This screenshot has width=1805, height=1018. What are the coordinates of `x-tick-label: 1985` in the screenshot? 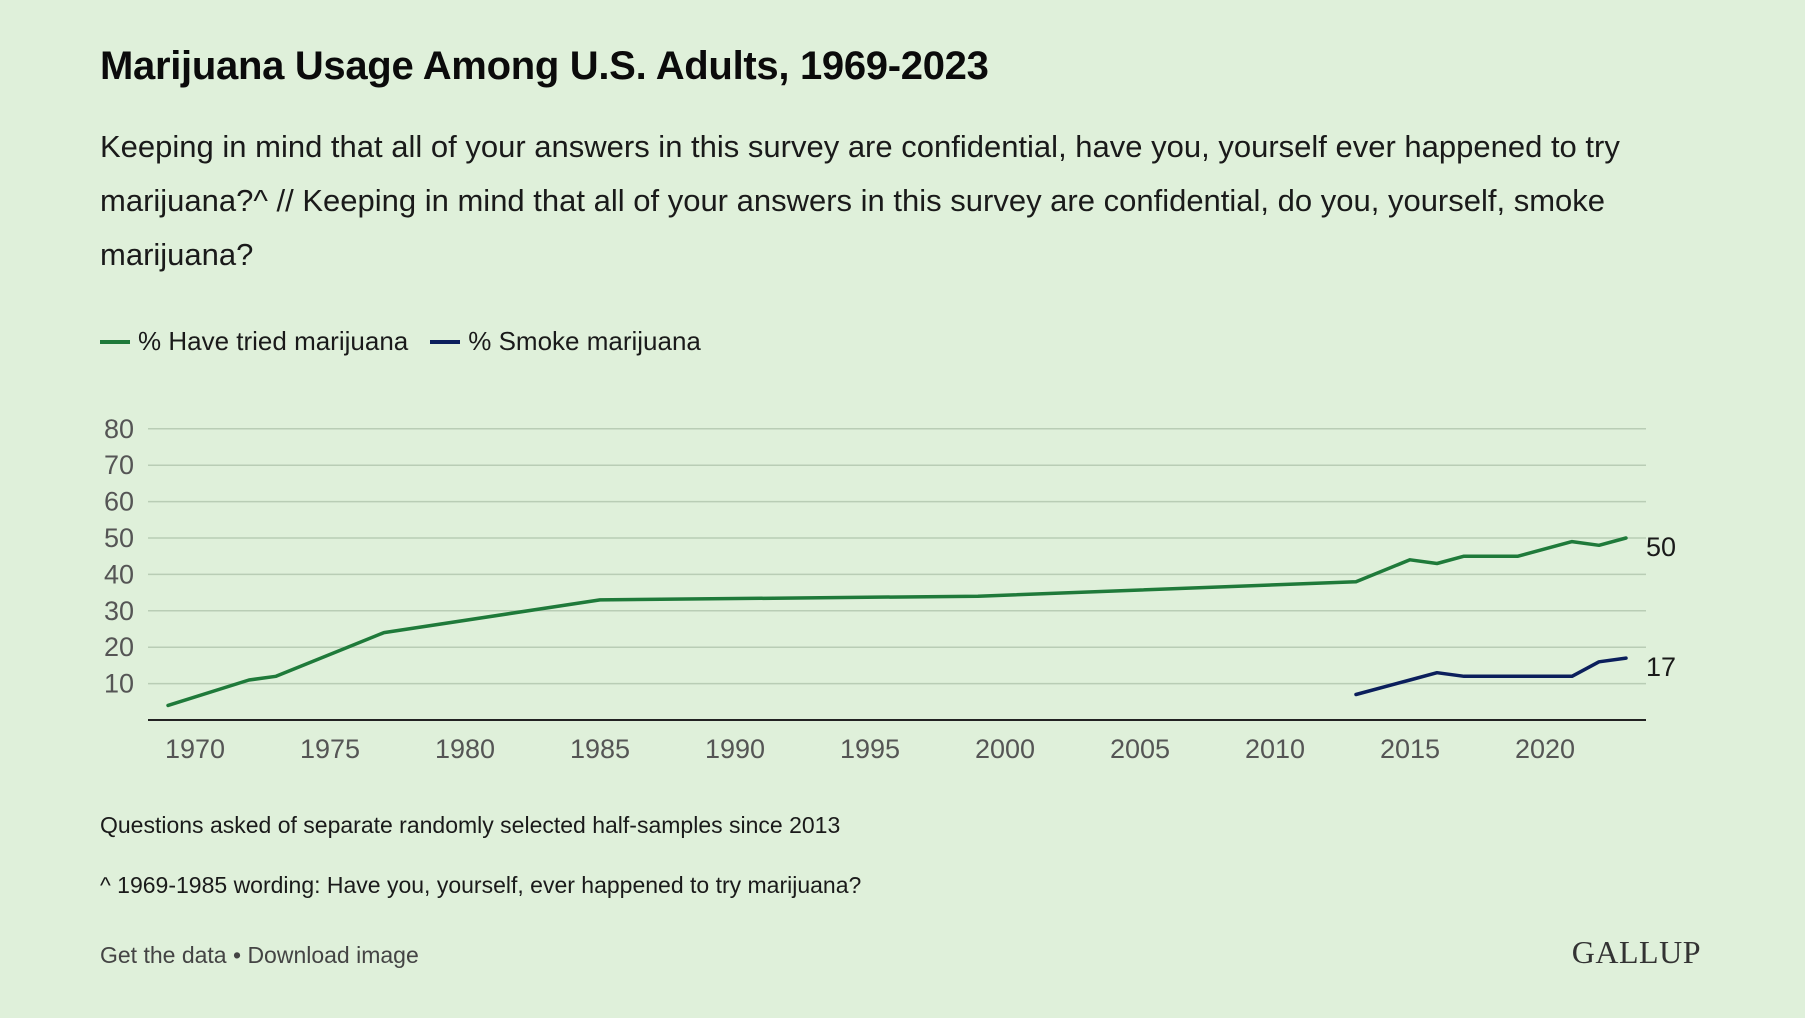 It's located at (600, 749).